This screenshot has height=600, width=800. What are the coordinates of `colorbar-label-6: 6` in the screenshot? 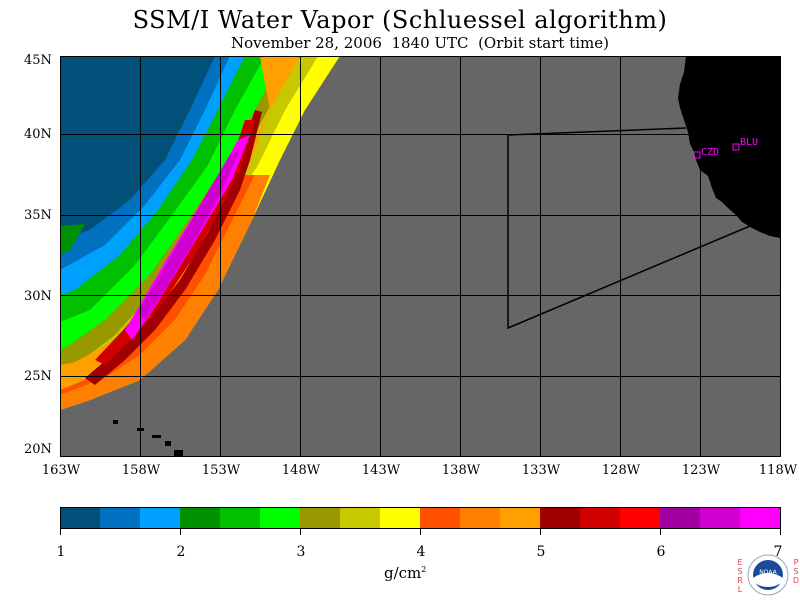 It's located at (661, 552).